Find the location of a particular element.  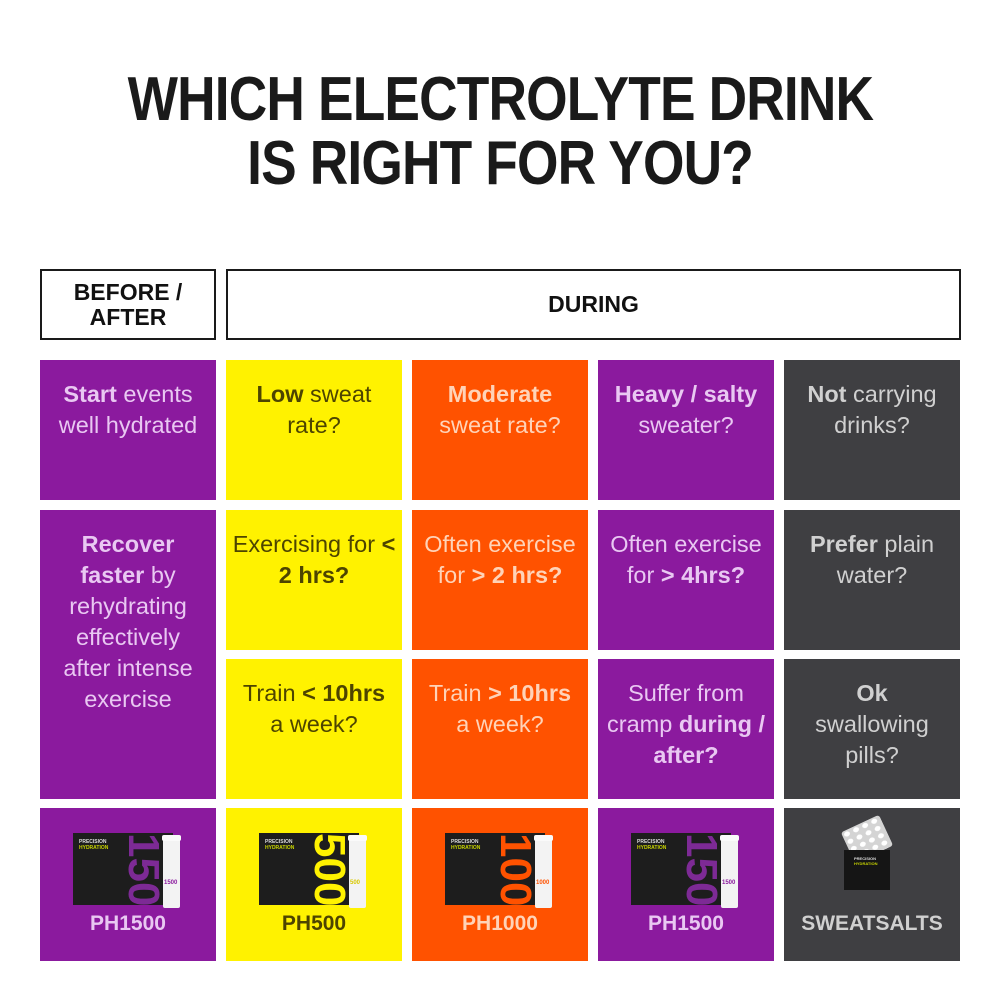

cell-prefer-water: Prefer plain water? is located at coordinates (872, 580).